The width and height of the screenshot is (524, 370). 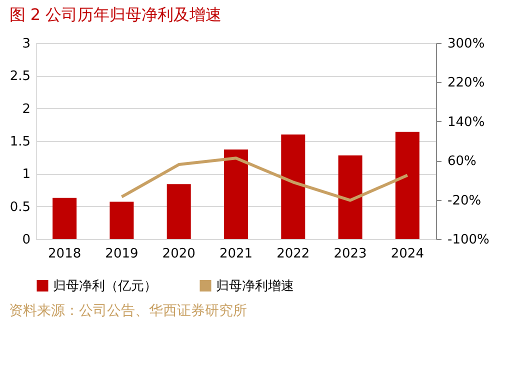 What do you see at coordinates (407, 254) in the screenshot?
I see `x-tick-label: 2024` at bounding box center [407, 254].